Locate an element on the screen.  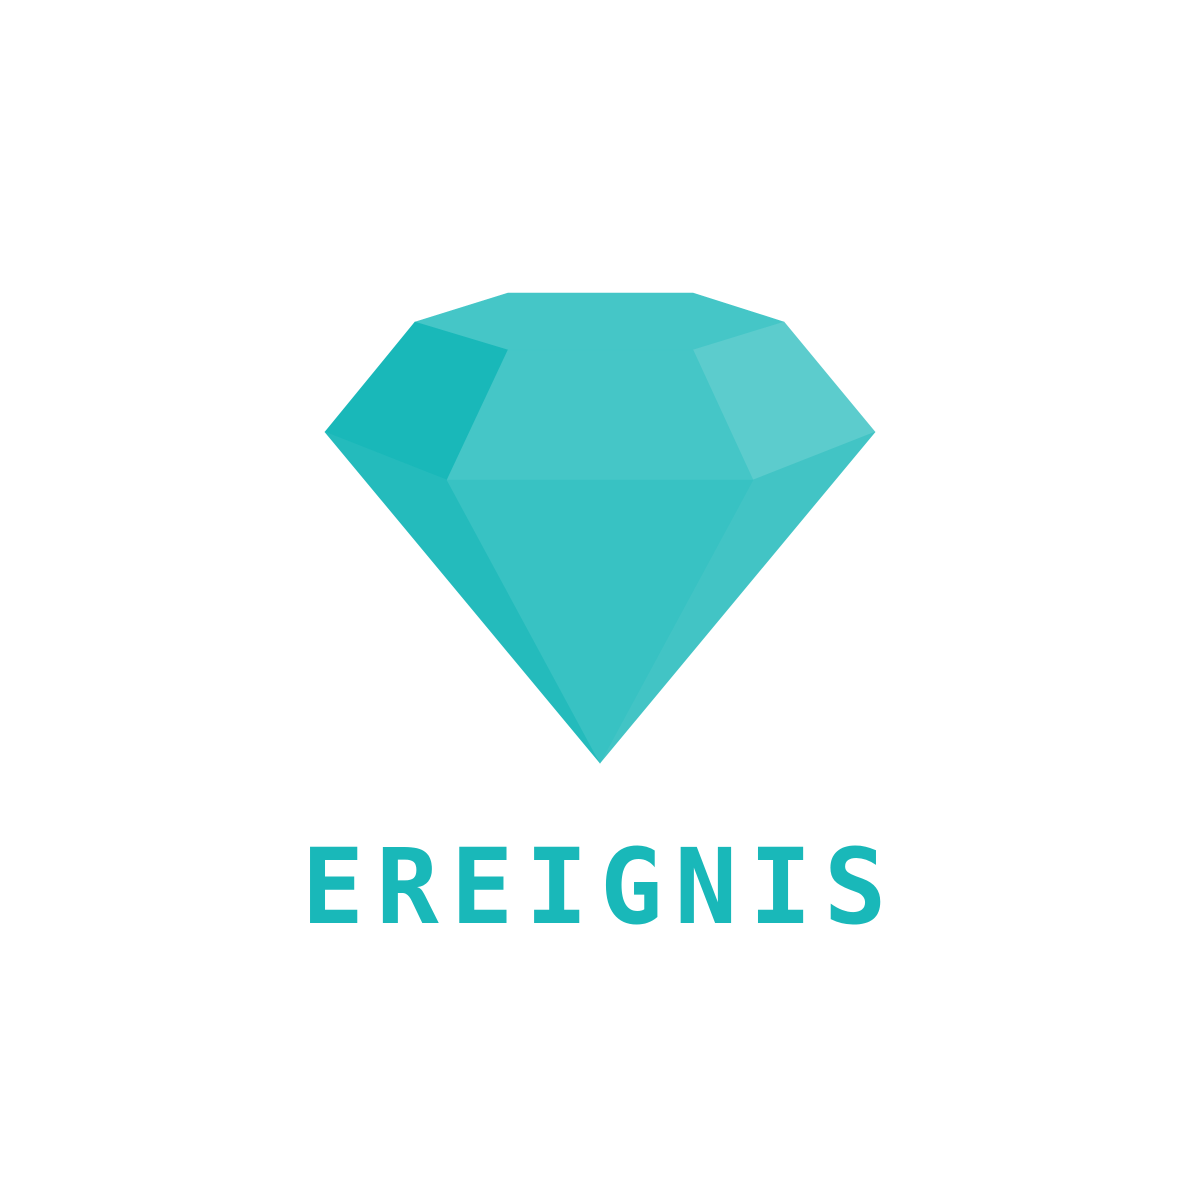
diamond-facet-center is located at coordinates (600, 621).